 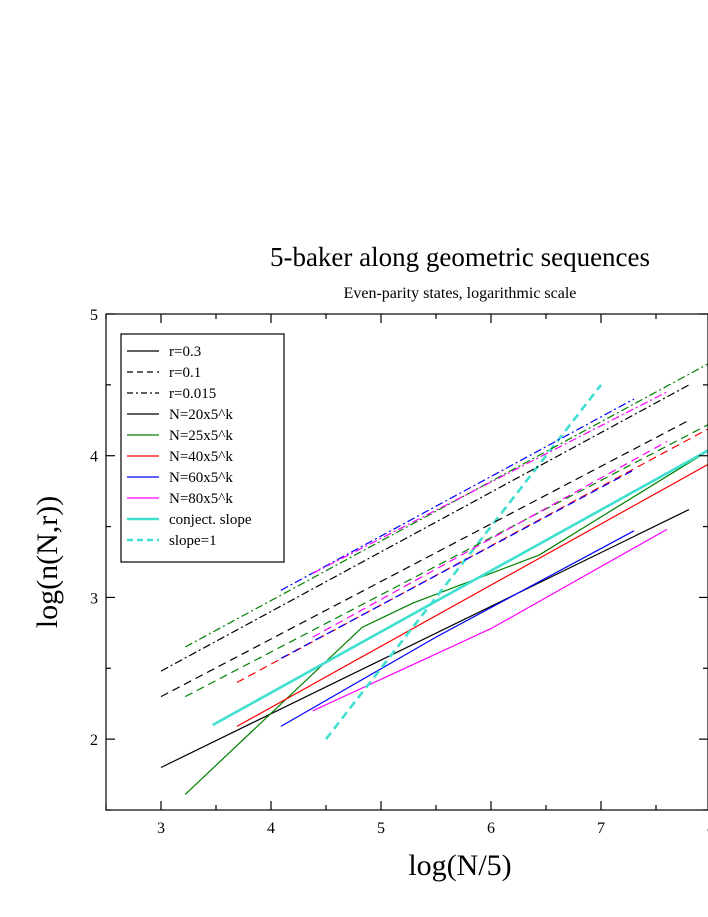 What do you see at coordinates (201, 499) in the screenshot?
I see `legend-label: N=80x5^k` at bounding box center [201, 499].